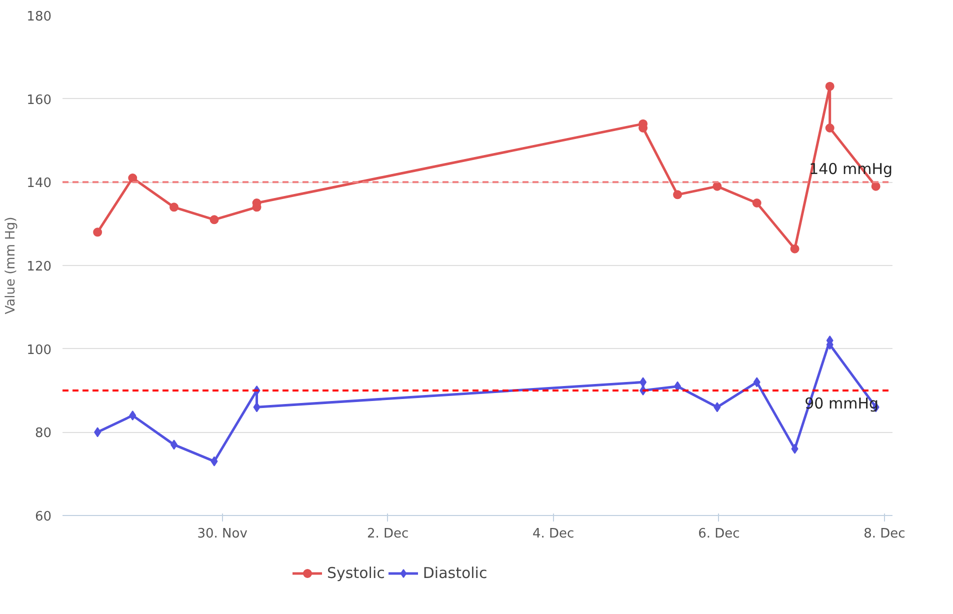 This screenshot has height=614, width=953. Describe the element at coordinates (719, 534) in the screenshot. I see `x-tick-label: 6. Dec` at that location.